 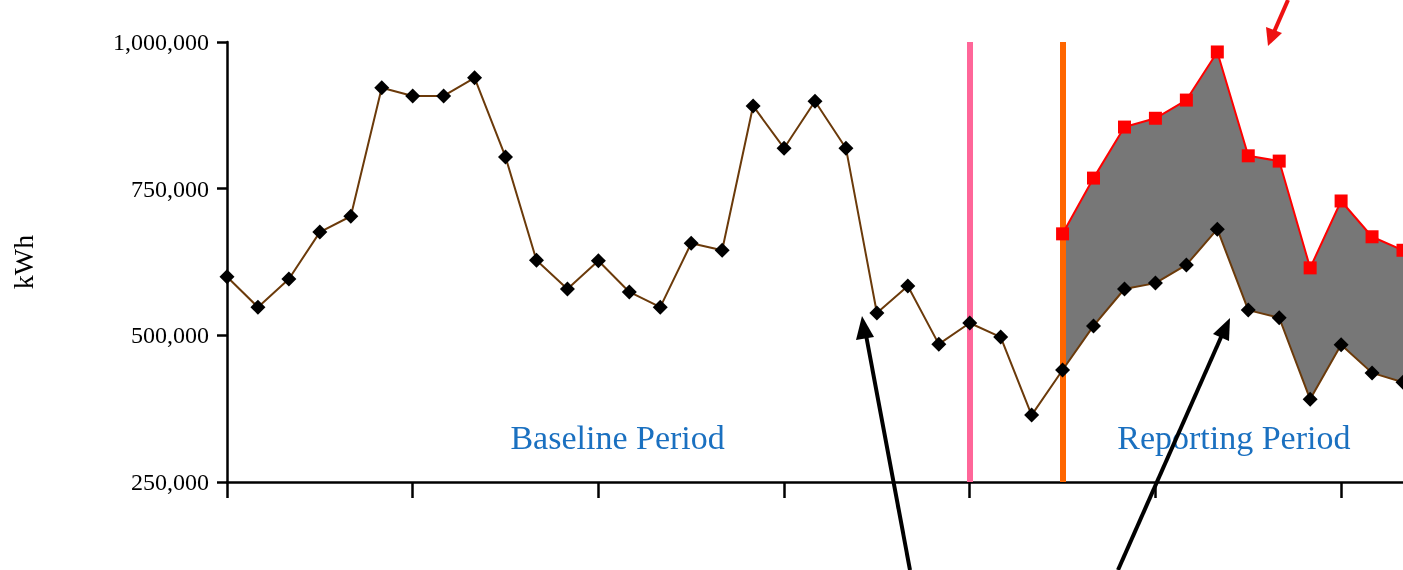 I want to click on y-tick-label: 250,000, so click(x=170, y=482).